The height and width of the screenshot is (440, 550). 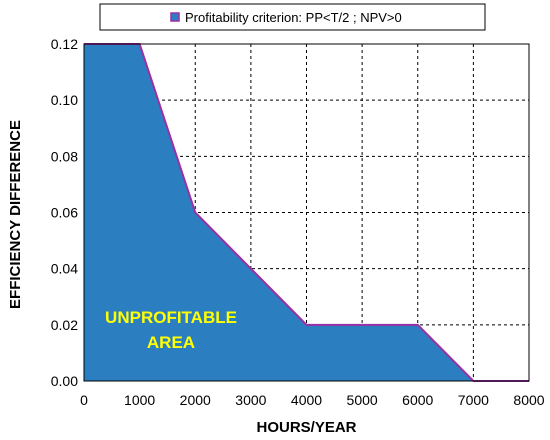 What do you see at coordinates (306, 400) in the screenshot?
I see `x-tick-label: 4000` at bounding box center [306, 400].